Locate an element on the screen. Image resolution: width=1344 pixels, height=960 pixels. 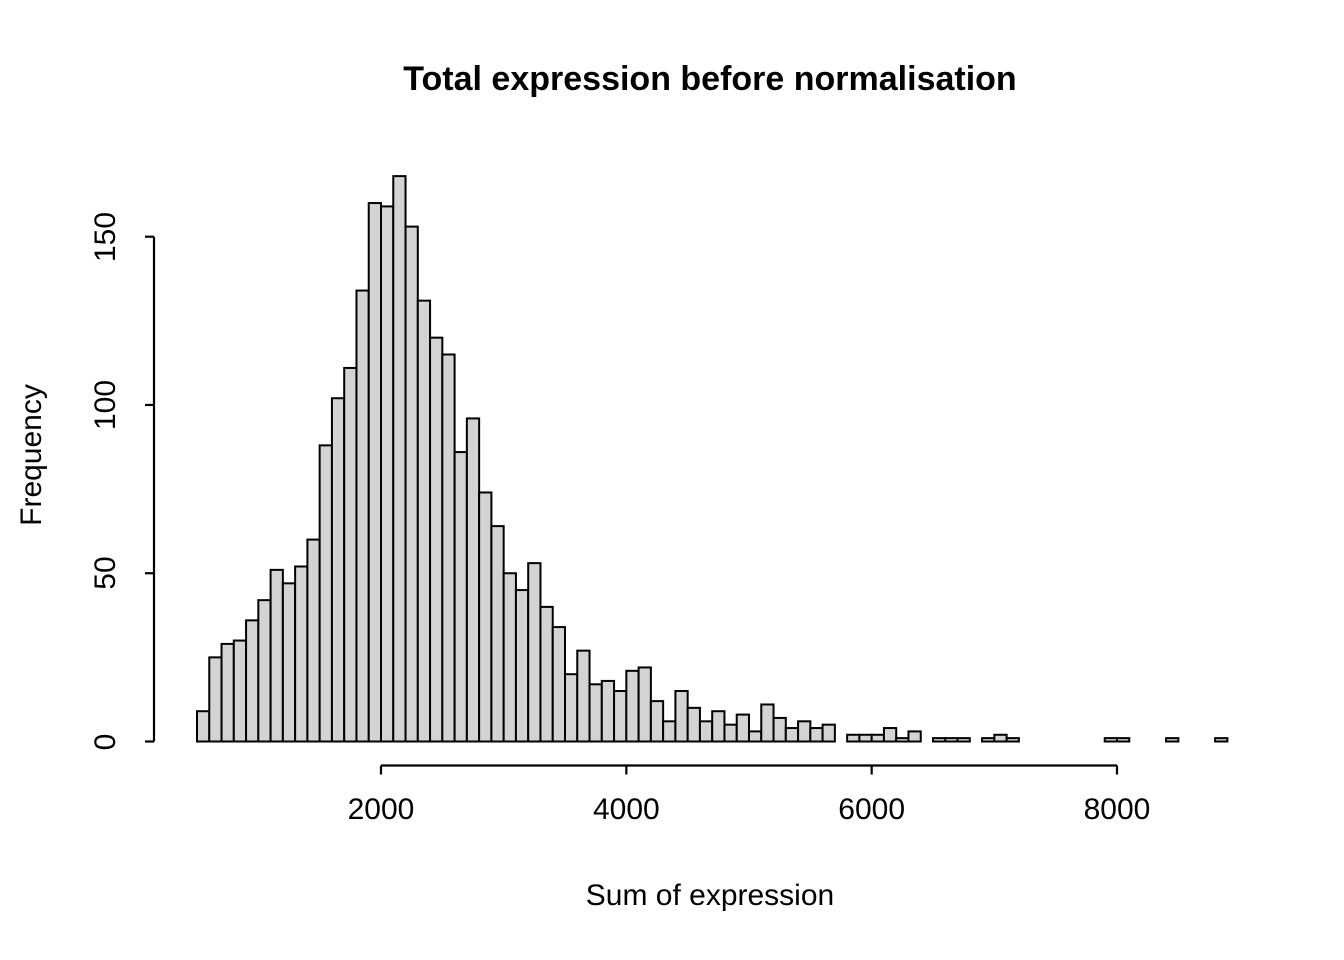
y-tick-label: 0 is located at coordinates (105, 741).